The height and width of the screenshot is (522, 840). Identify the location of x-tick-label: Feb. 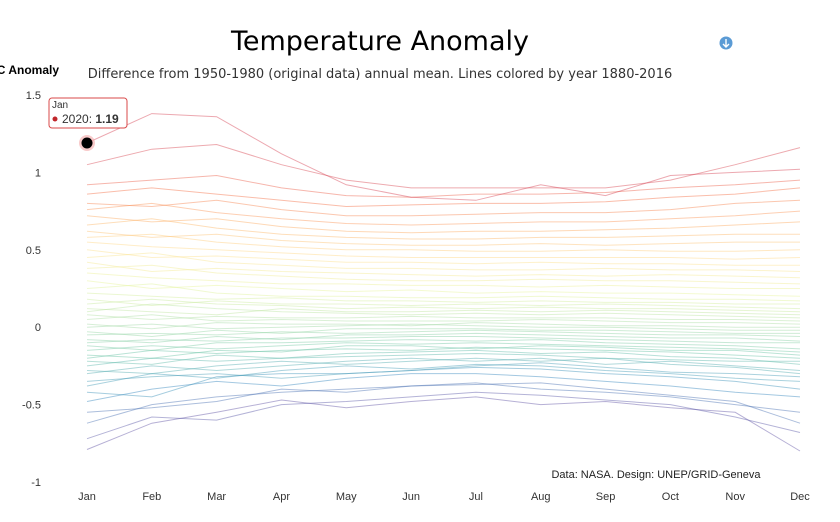
(151, 497).